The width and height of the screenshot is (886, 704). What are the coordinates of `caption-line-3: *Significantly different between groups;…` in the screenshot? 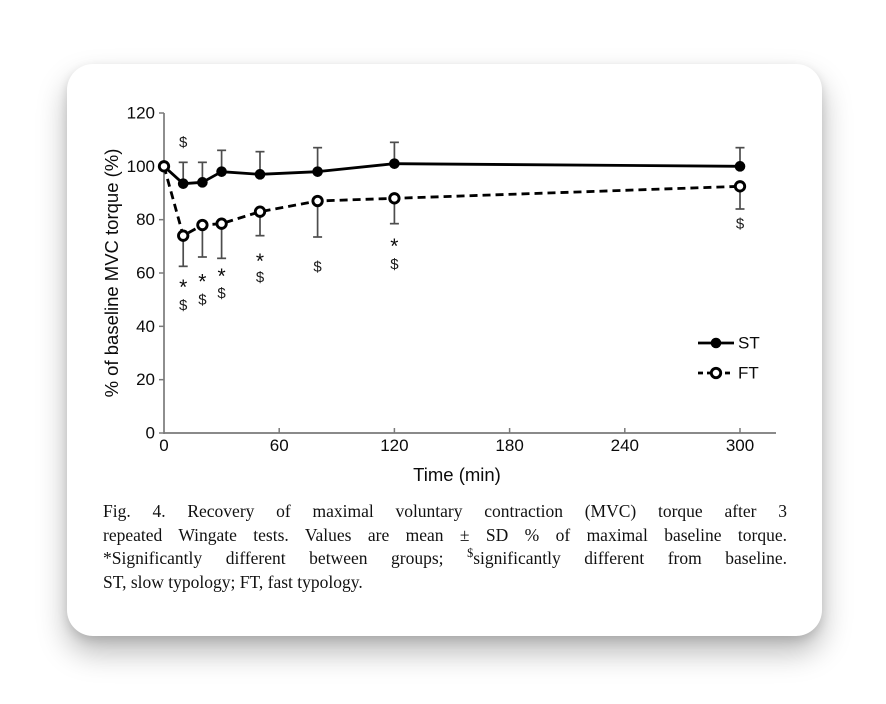 It's located at (445, 559).